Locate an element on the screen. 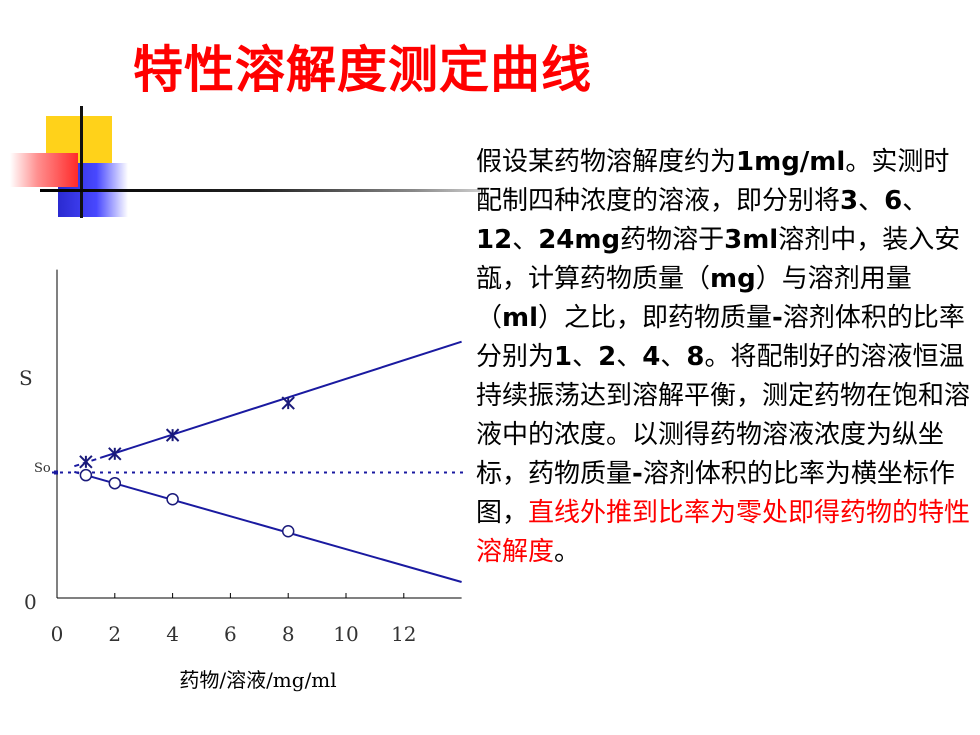  deco-red-square is located at coordinates (44, 170).